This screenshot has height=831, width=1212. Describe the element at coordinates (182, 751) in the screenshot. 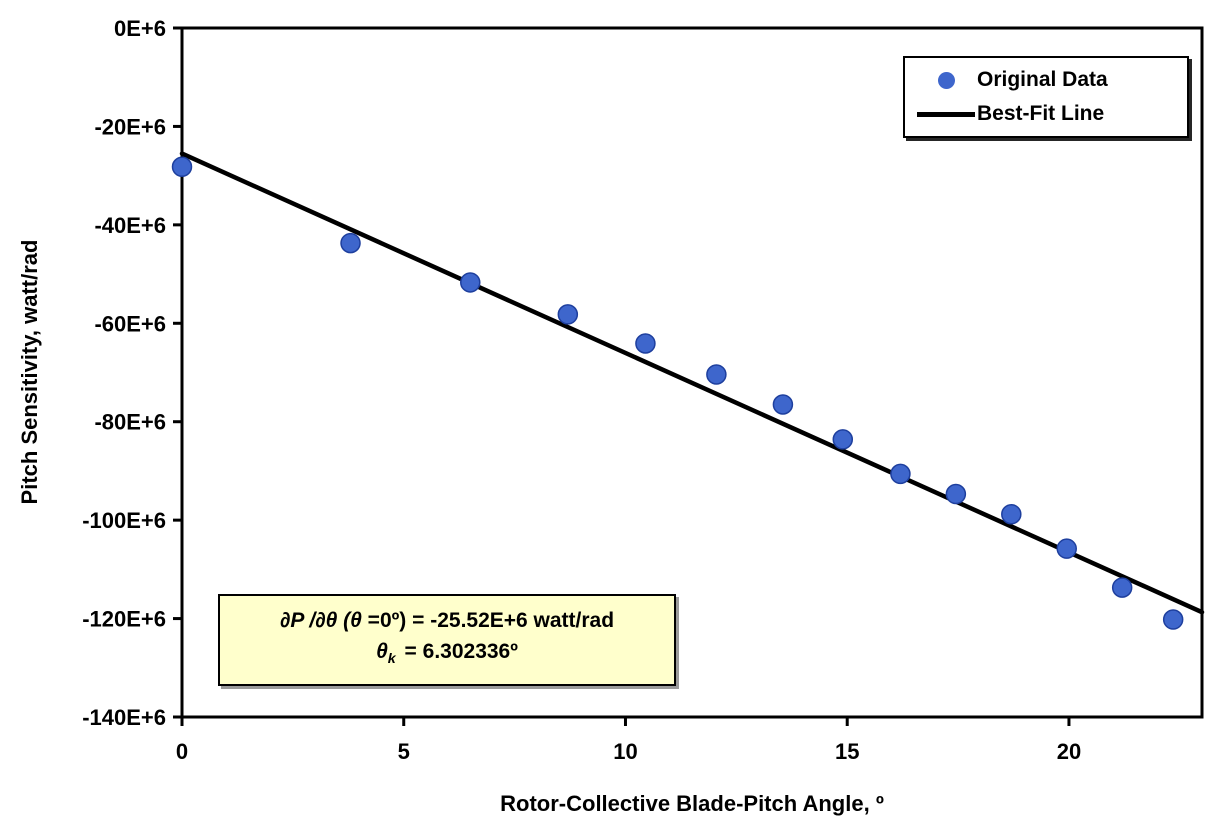

I see `x-axis-tick-label: 0` at that location.